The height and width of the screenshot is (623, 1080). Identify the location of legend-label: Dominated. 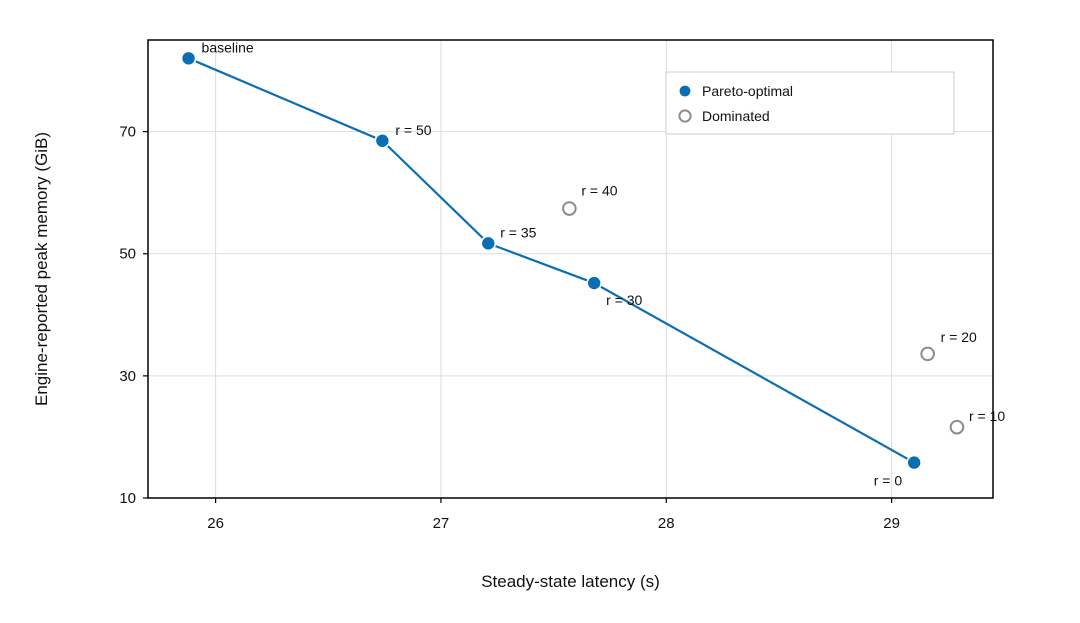
(736, 116).